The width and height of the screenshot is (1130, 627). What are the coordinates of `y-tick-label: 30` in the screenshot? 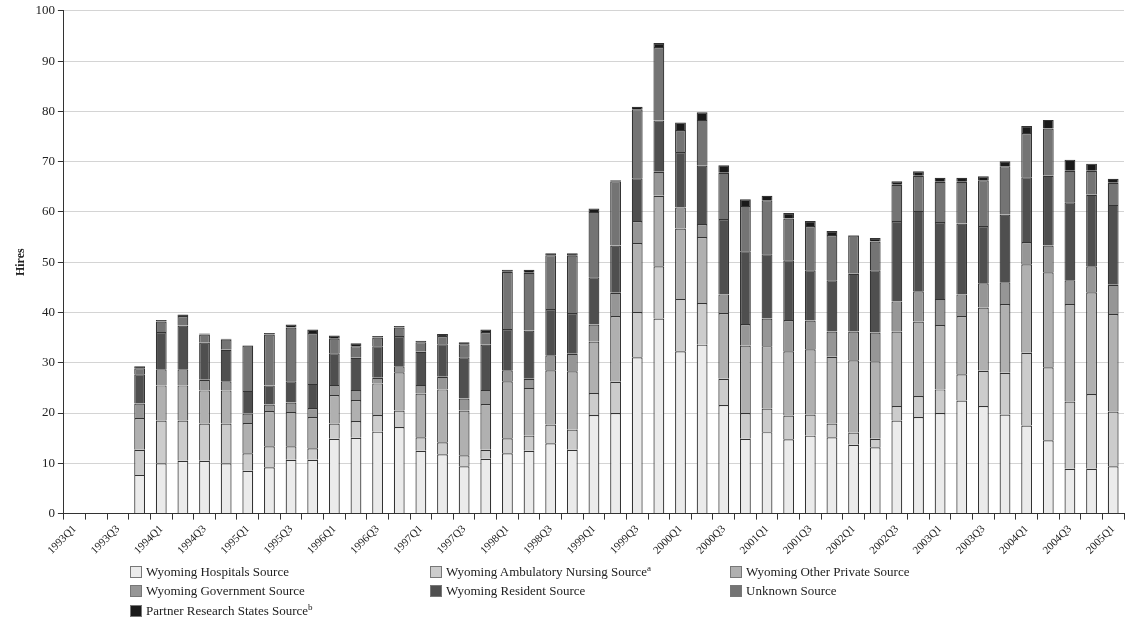 It's located at (48, 362).